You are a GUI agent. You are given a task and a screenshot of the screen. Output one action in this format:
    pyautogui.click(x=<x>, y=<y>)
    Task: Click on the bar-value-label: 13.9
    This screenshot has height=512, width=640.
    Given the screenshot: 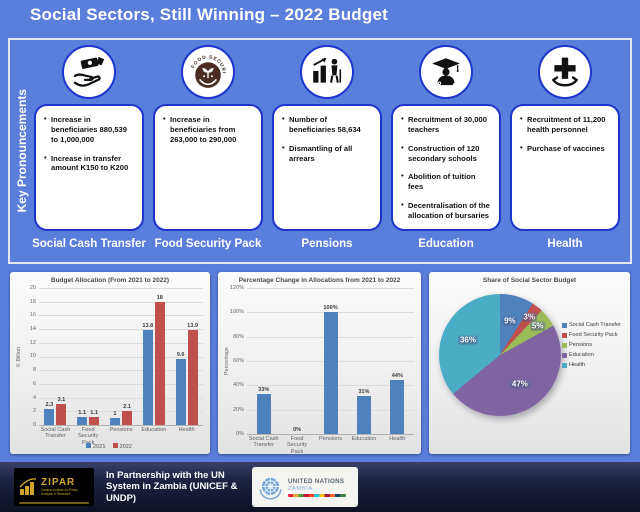 What is the action you would take?
    pyautogui.click(x=193, y=325)
    